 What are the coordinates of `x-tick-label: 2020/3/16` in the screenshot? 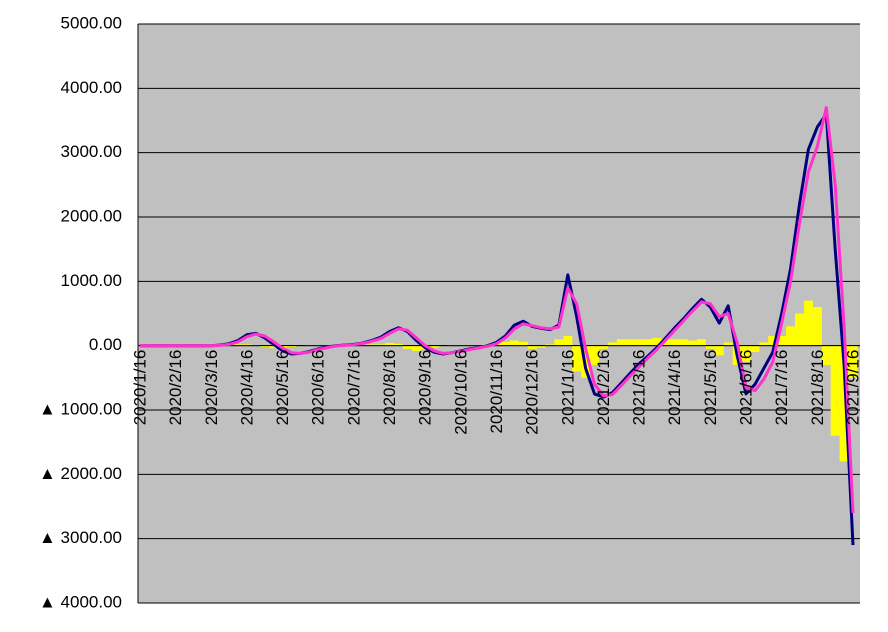 It's located at (211, 388).